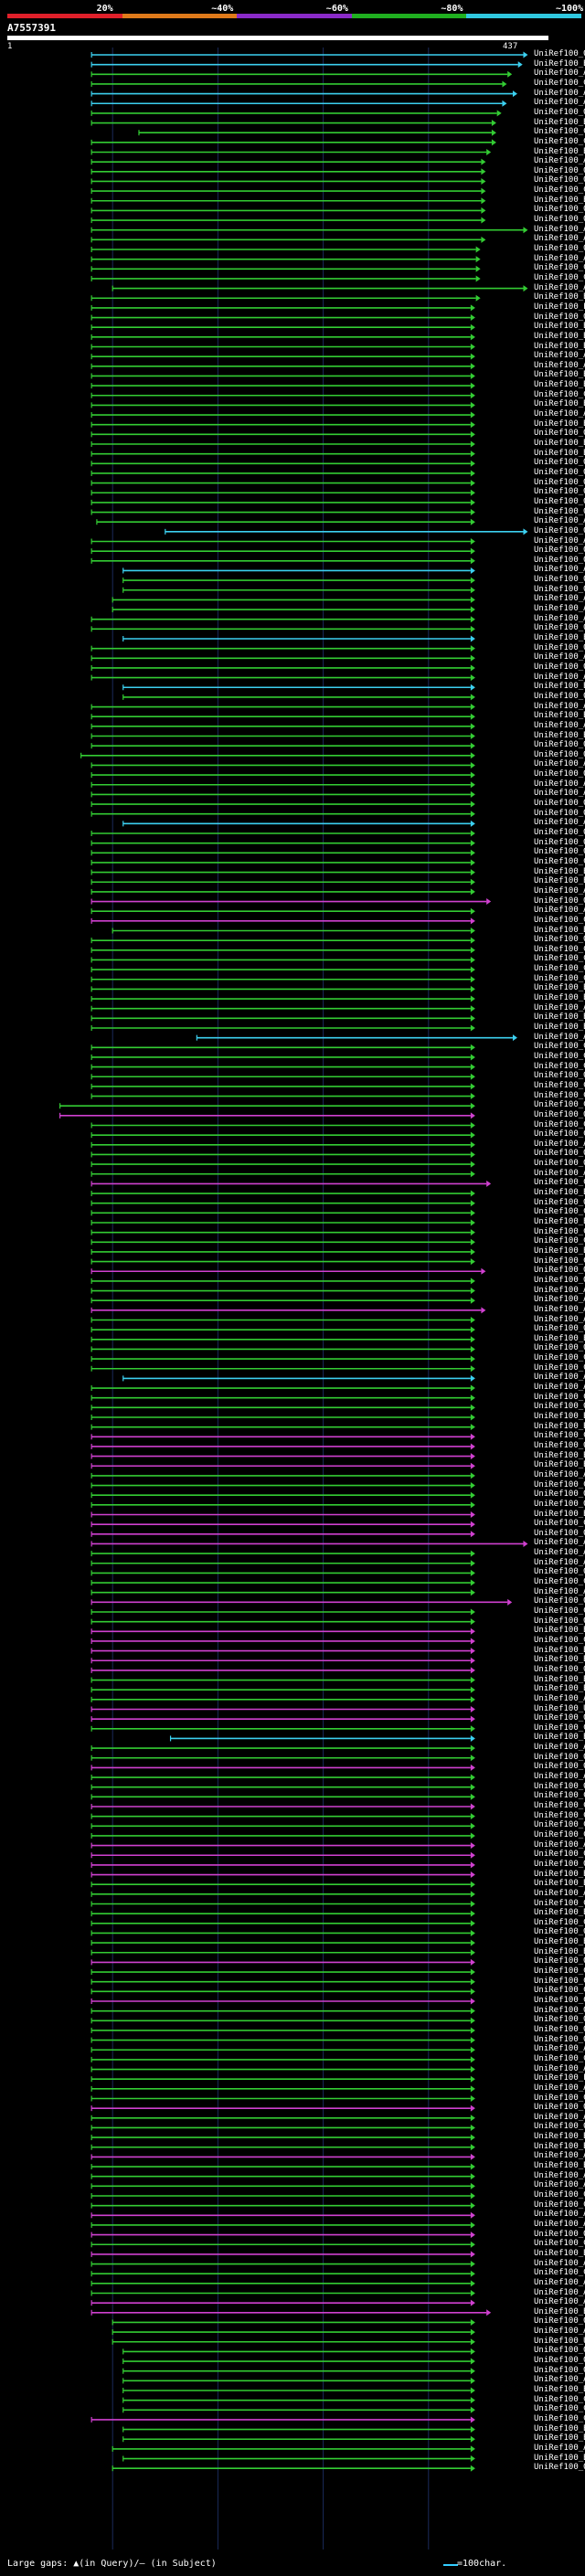 The height and width of the screenshot is (2576, 585). Describe the element at coordinates (560, 1951) in the screenshot. I see `hit-label: UniRef100_B3QXY7` at that location.